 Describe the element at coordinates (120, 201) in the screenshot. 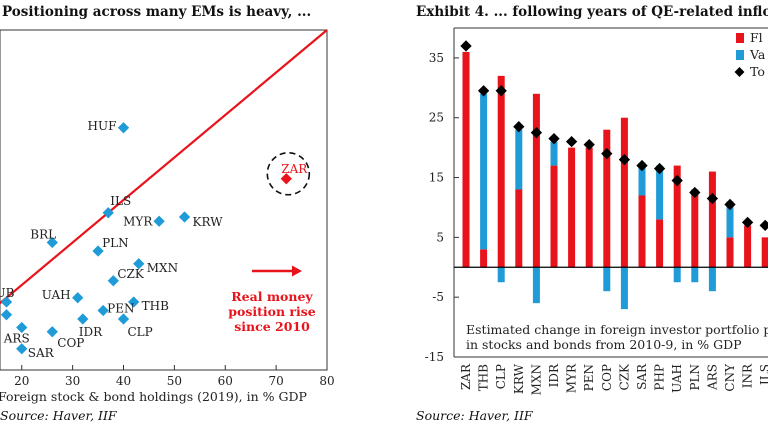

I see `point-label-ils: ILS` at that location.